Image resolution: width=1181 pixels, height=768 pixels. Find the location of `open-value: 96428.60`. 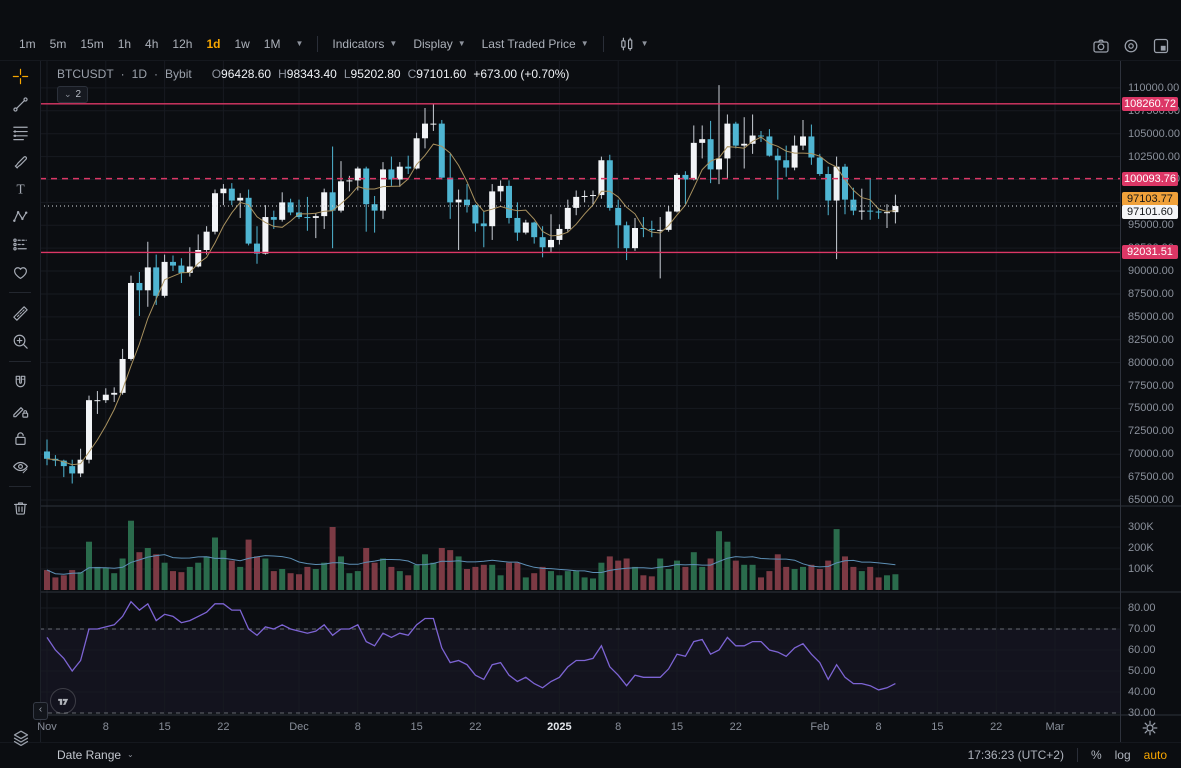

open-value: 96428.60 is located at coordinates (246, 74).